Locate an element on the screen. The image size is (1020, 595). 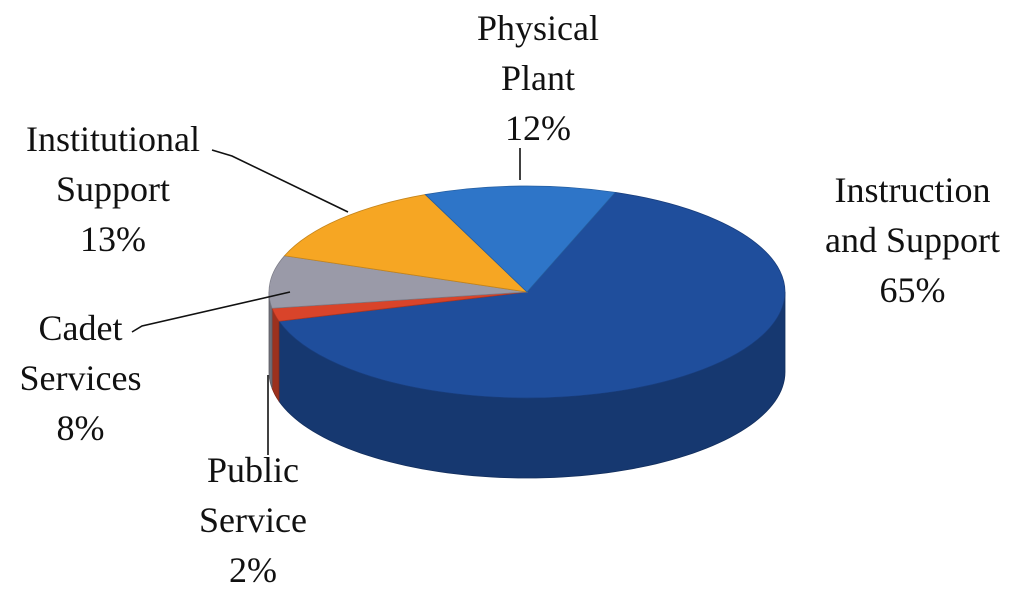
value-label: 8% is located at coordinates (80, 428).